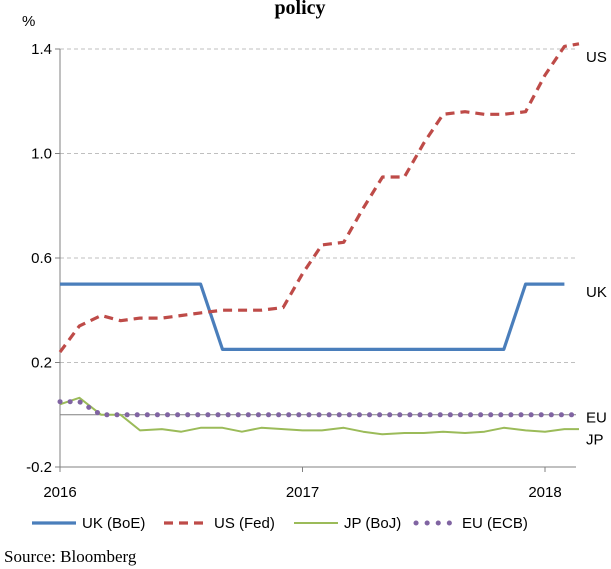  Describe the element at coordinates (319, 408) in the screenshot. I see `series-line-eu` at that location.